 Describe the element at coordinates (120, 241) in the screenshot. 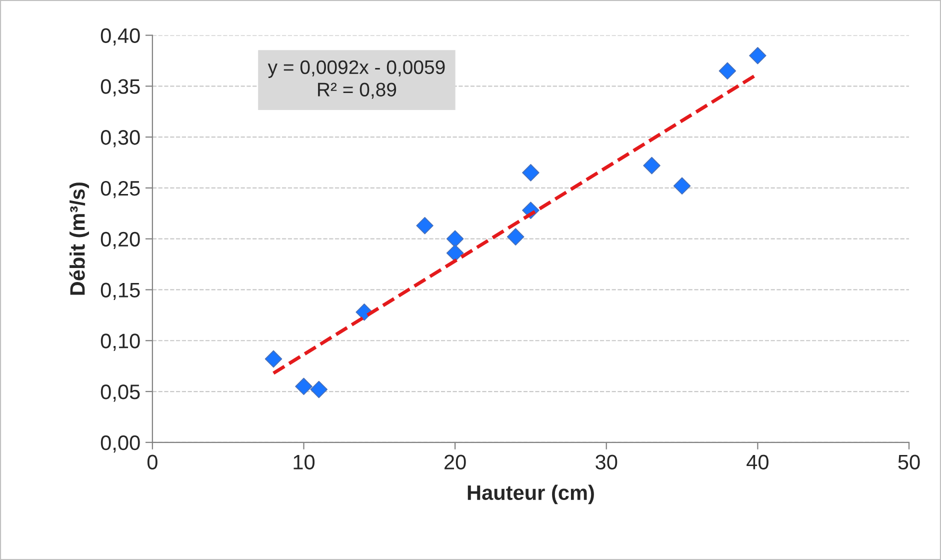

I see `y-tick-label: 0,20` at that location.